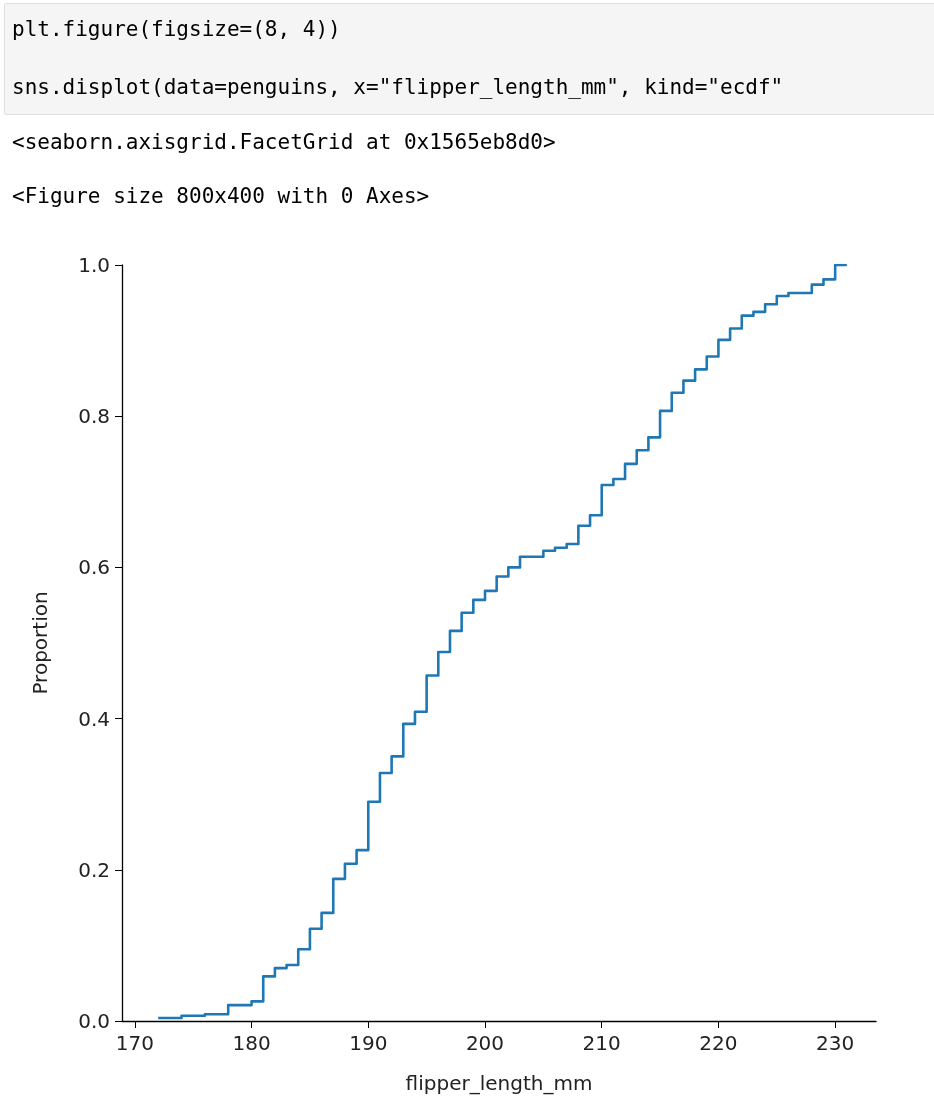  What do you see at coordinates (718, 1043) in the screenshot?
I see `x-tick-label: 220` at bounding box center [718, 1043].